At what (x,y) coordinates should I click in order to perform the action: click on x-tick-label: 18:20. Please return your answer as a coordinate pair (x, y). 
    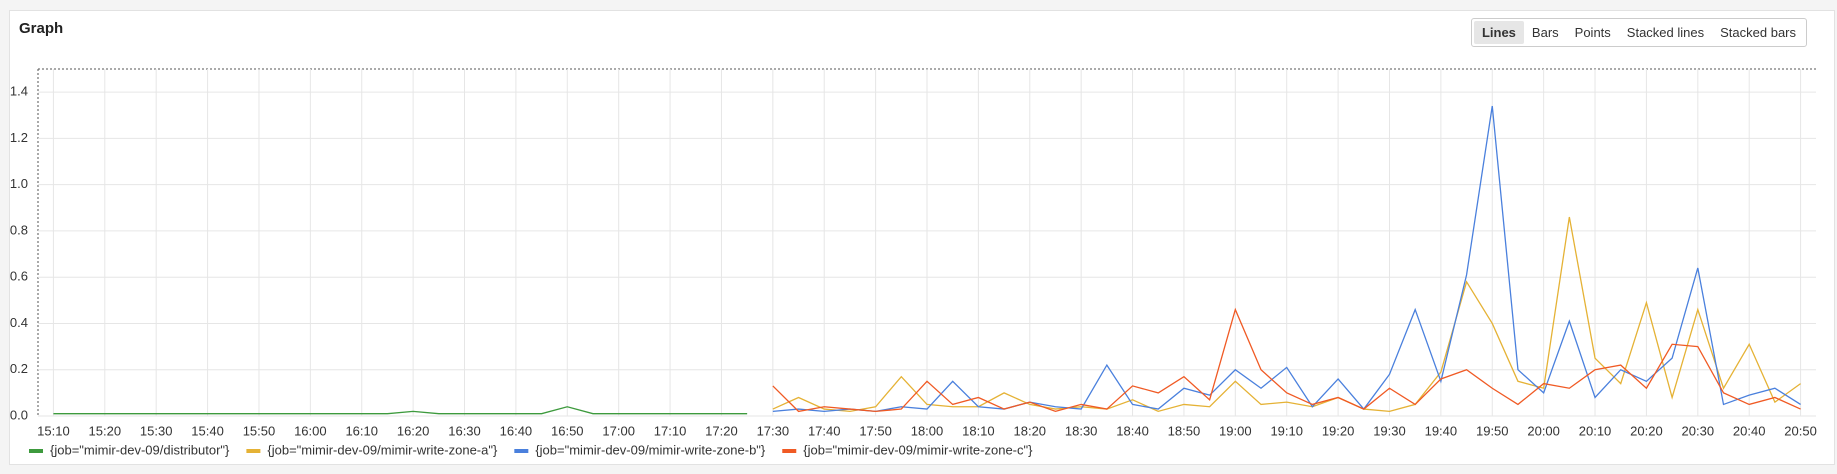
    Looking at the image, I should click on (1030, 430).